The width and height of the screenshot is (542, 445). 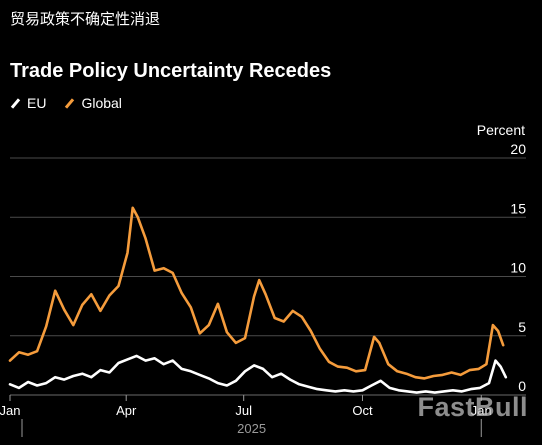 What do you see at coordinates (522, 386) in the screenshot?
I see `y-tick-label-0: 0` at bounding box center [522, 386].